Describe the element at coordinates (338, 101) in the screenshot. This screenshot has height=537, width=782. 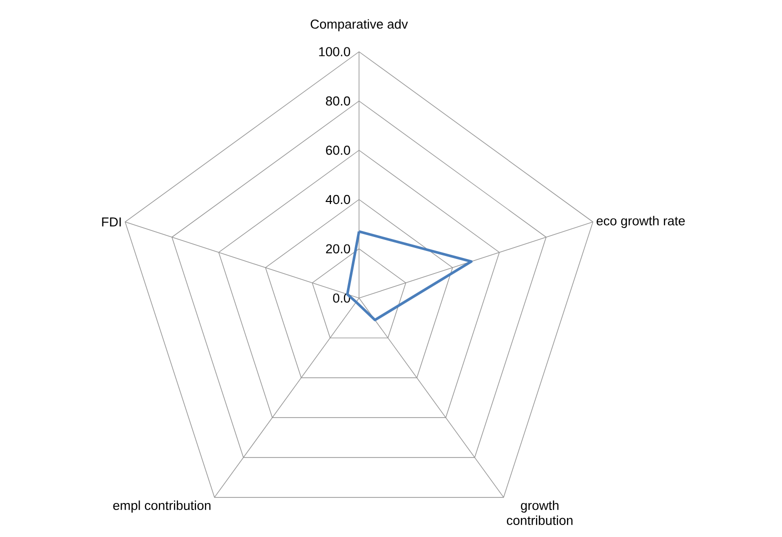
I see `y-tick-label: 80.0` at that location.